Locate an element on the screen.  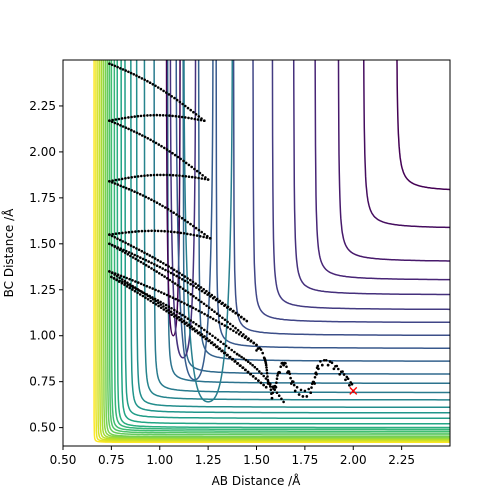
y-tick-label: 1.00 is located at coordinates (42, 336).